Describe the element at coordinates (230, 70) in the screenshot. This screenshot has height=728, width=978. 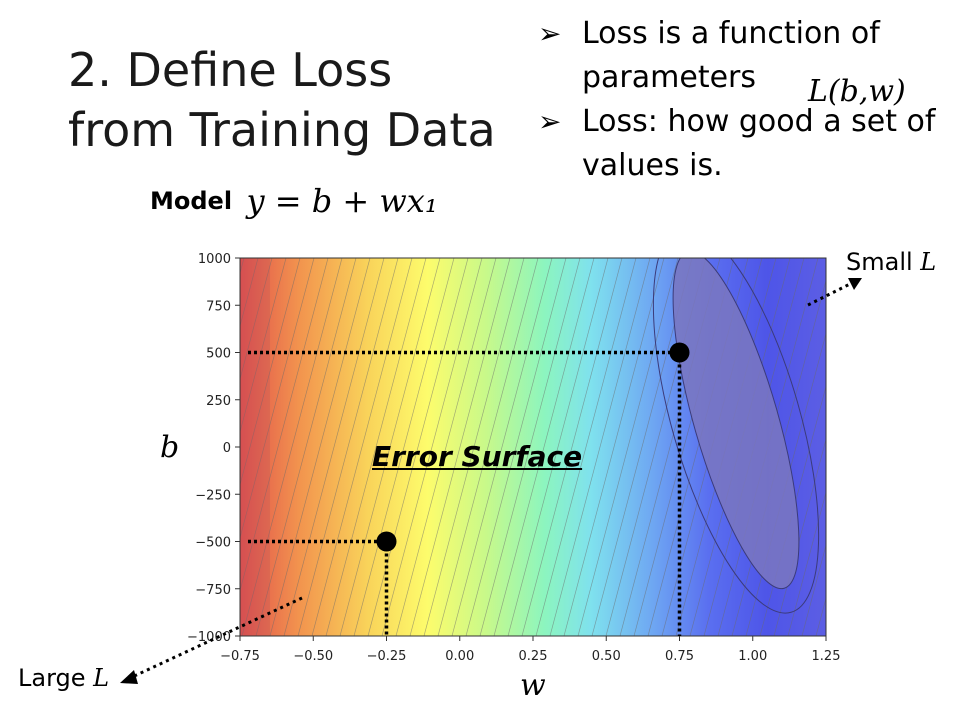
I see `title-line-1: 2. Define Loss` at that location.